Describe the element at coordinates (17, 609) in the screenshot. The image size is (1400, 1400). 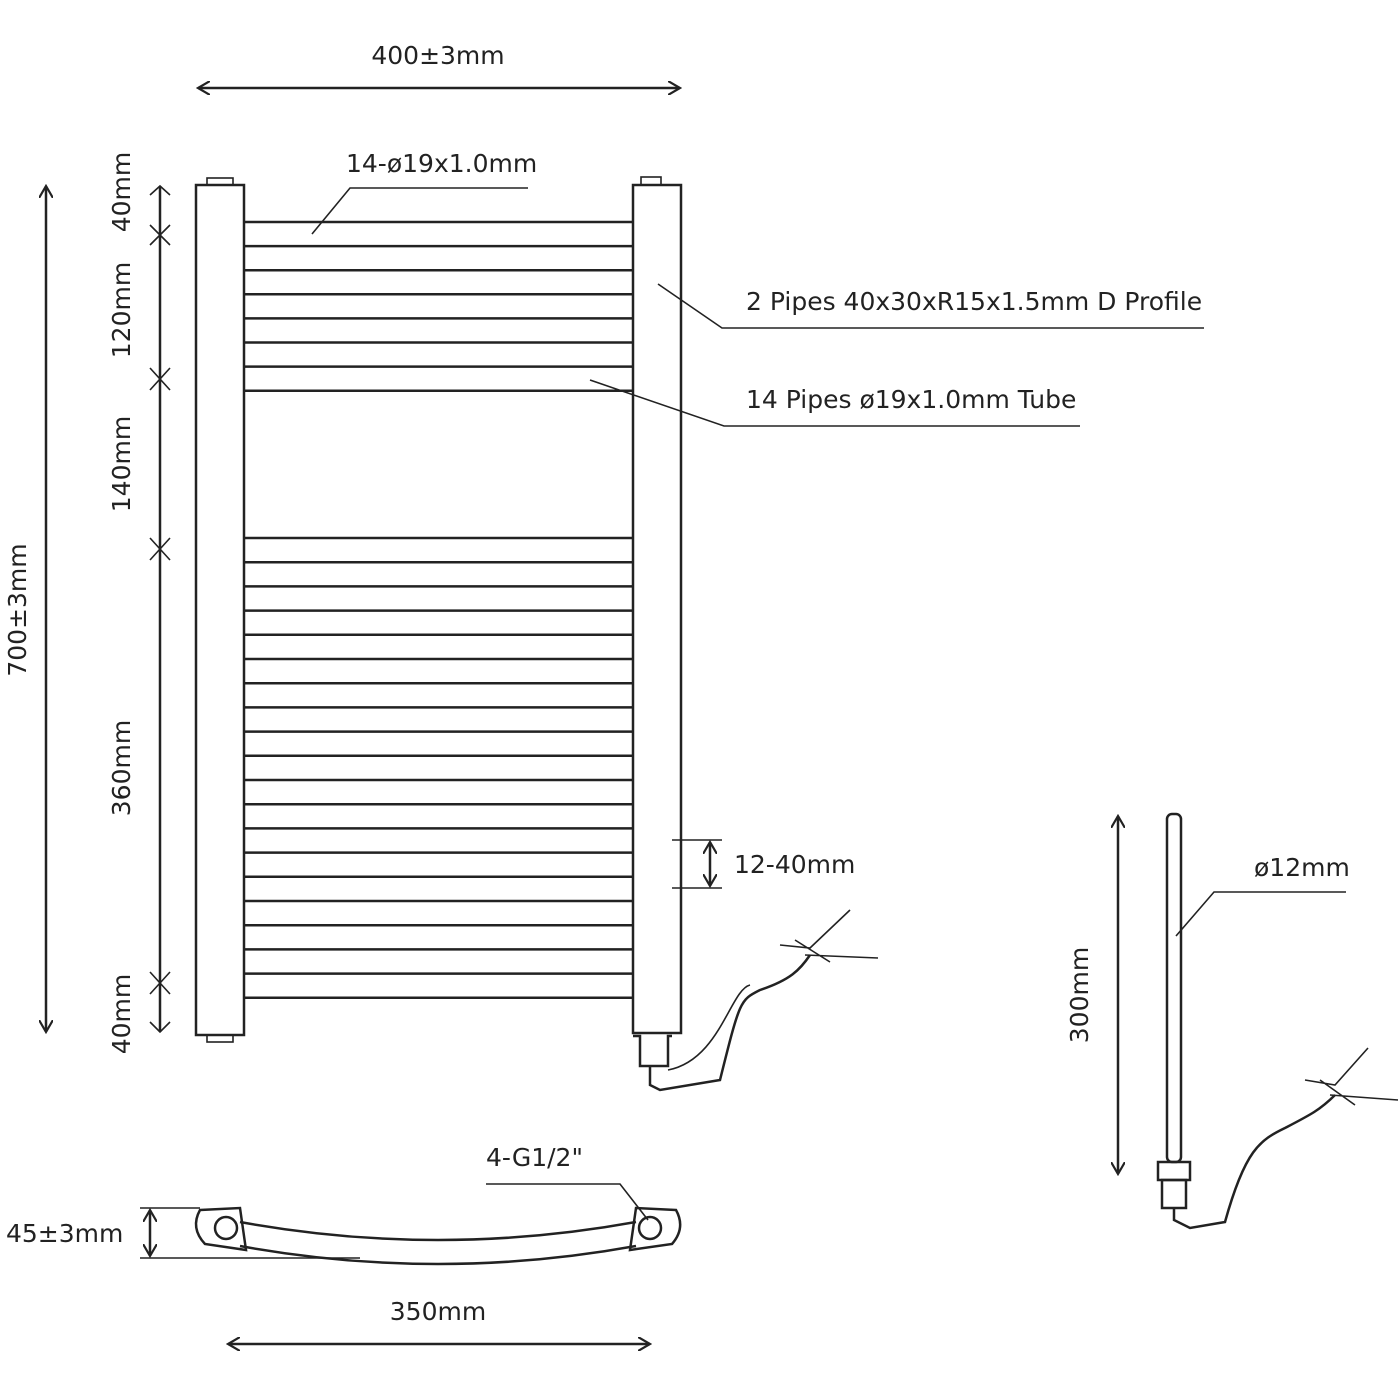
I see `height-label: 700±3mm` at that location.